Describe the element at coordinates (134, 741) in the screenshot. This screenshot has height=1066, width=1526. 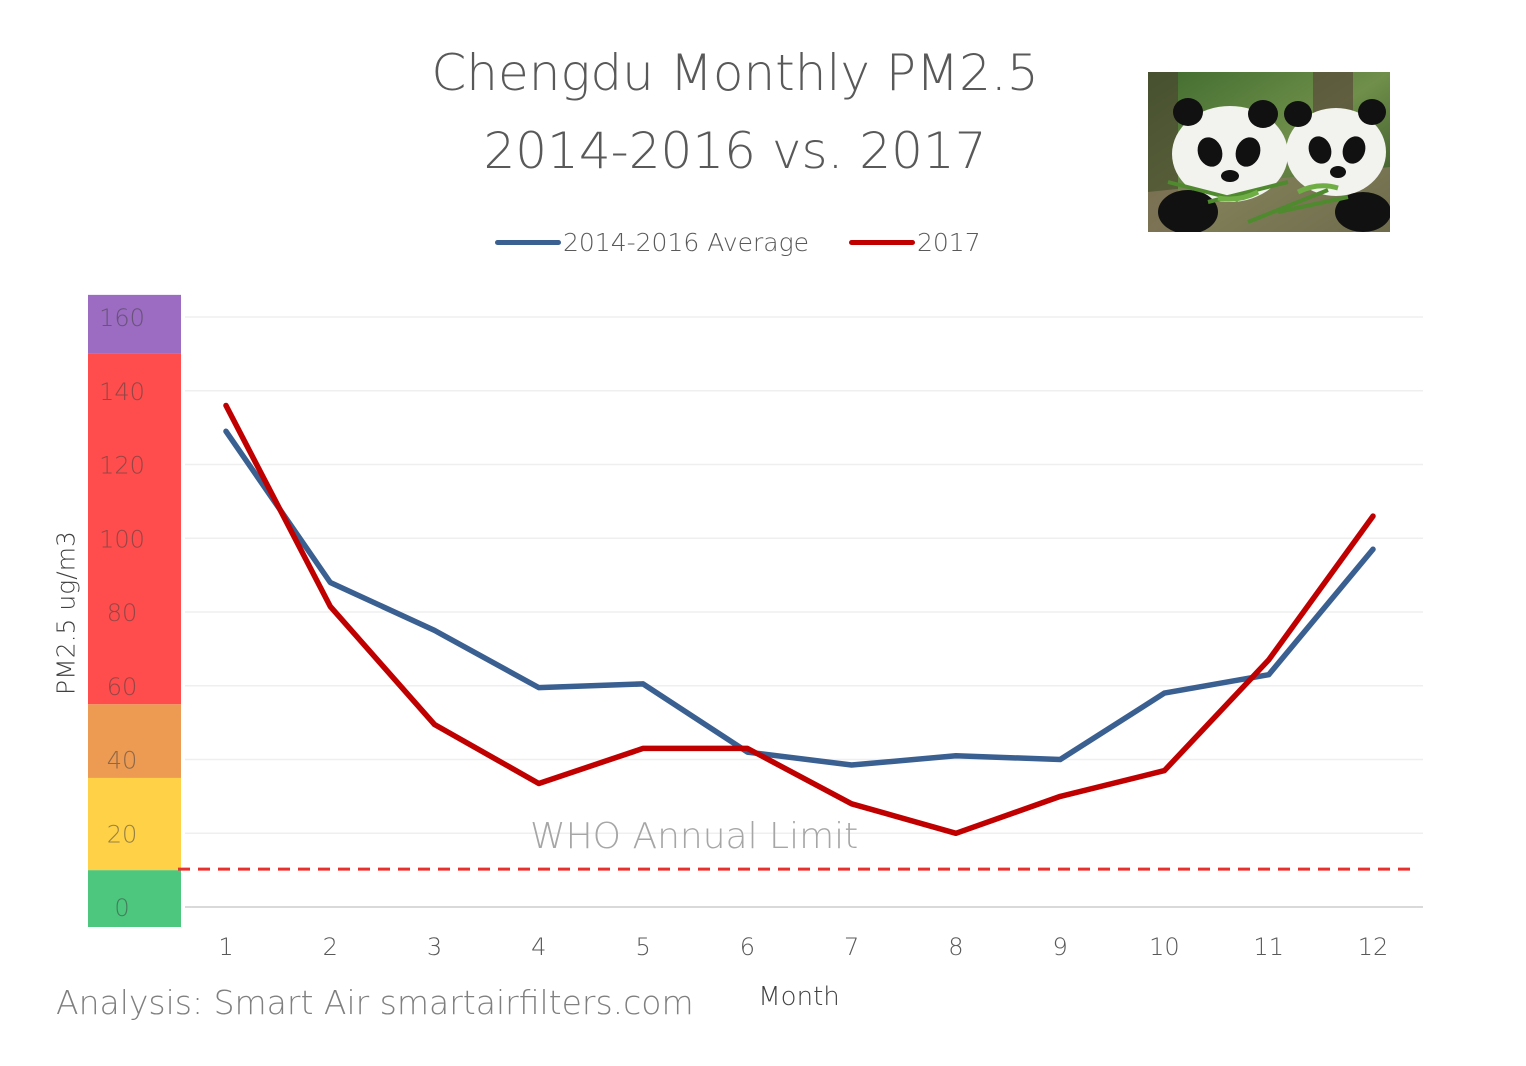
I see `band-sensitive` at that location.